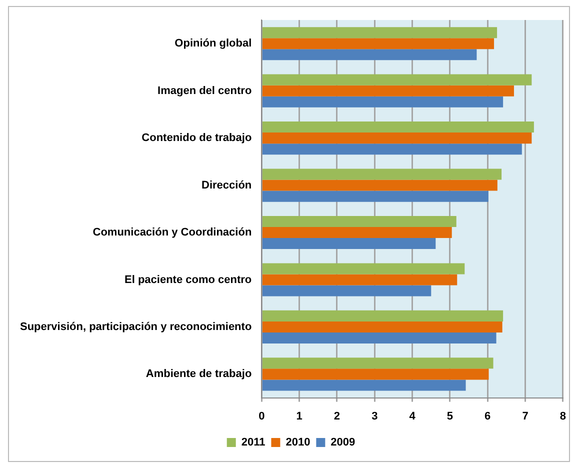  I want to click on x-tick-label: 4, so click(412, 416).